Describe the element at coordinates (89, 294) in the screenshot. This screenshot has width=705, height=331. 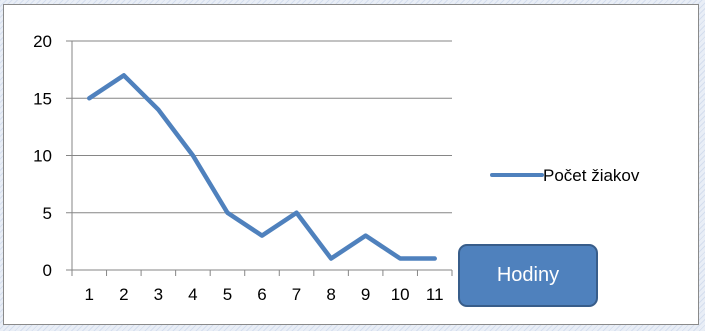
I see `x-tick-label: 1` at that location.